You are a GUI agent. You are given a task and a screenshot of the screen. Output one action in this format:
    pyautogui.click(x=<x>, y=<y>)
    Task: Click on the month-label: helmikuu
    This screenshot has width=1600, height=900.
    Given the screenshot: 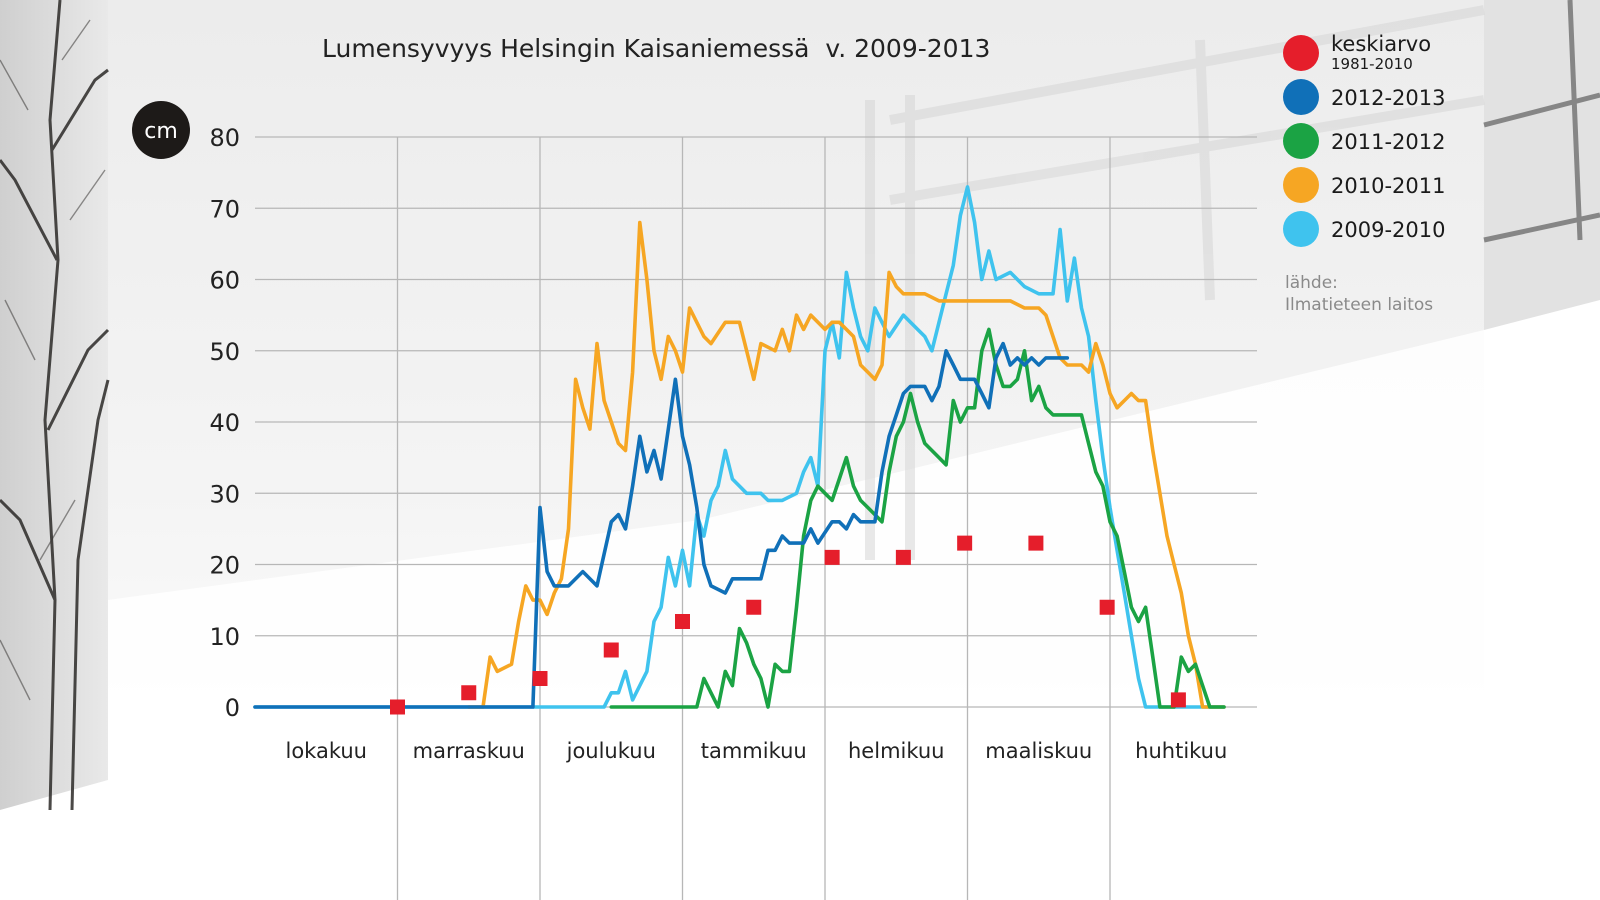 What is the action you would take?
    pyautogui.click(x=896, y=751)
    